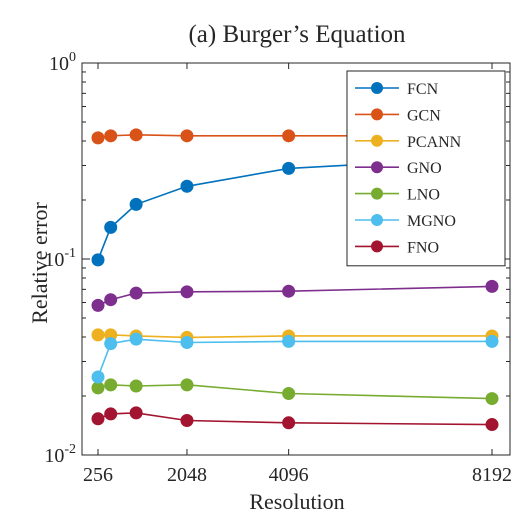 The image size is (515, 520). I want to click on x-tick-label: 256, so click(98, 475).